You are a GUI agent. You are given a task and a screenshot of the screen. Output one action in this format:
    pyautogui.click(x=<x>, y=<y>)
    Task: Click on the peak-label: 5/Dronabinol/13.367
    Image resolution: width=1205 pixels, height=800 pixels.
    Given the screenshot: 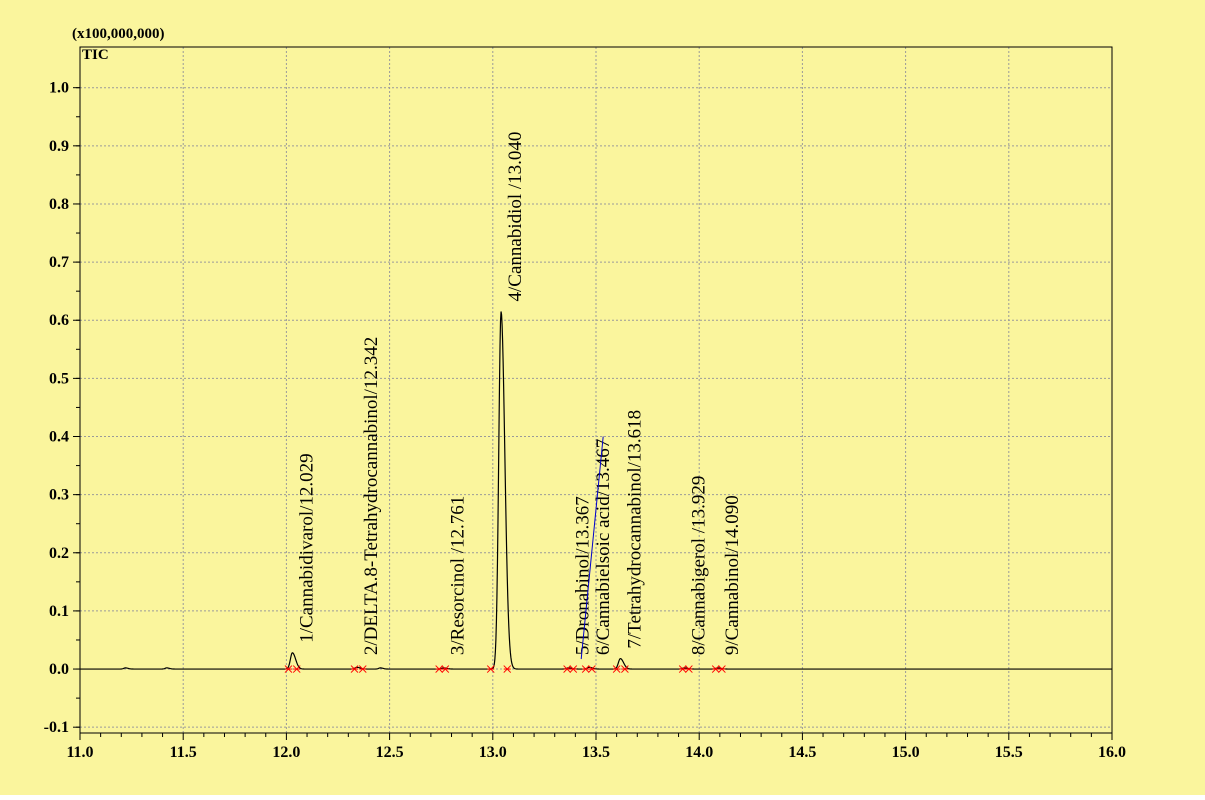 What is the action you would take?
    pyautogui.click(x=583, y=575)
    